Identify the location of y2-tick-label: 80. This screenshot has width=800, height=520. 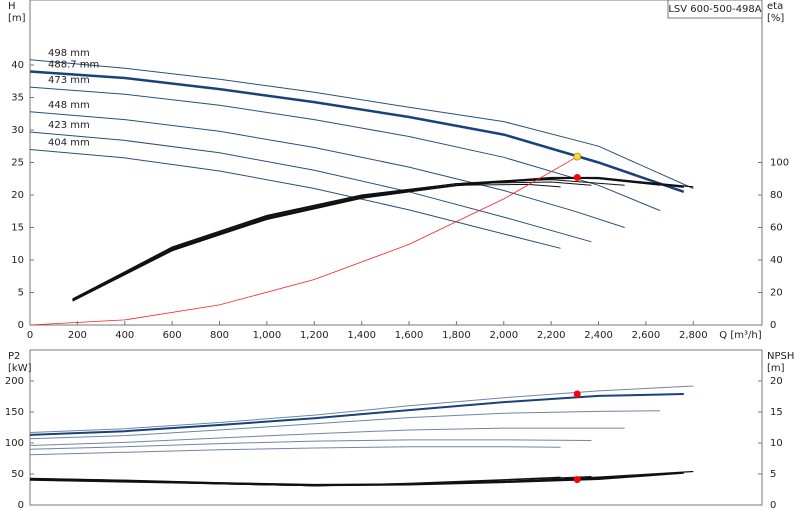
(776, 195).